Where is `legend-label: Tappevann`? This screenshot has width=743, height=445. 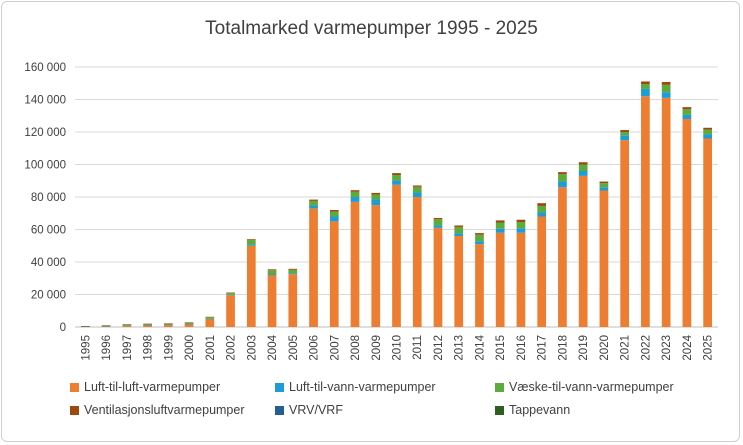 legend-label: Tappevann is located at coordinates (540, 410).